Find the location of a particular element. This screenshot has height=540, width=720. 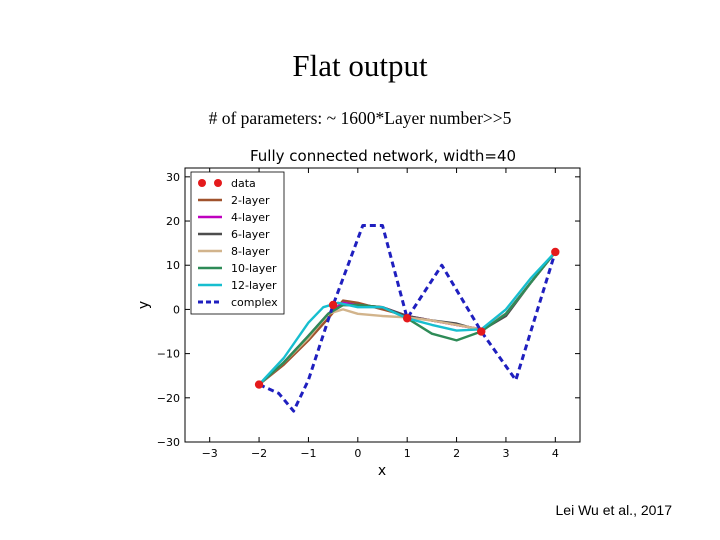

legend-label: 8-layer is located at coordinates (250, 251).